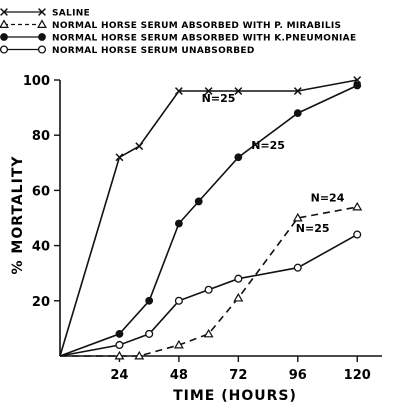 This screenshot has height=409, width=415. What do you see at coordinates (357, 375) in the screenshot?
I see `x-tick-label: 120` at bounding box center [357, 375].